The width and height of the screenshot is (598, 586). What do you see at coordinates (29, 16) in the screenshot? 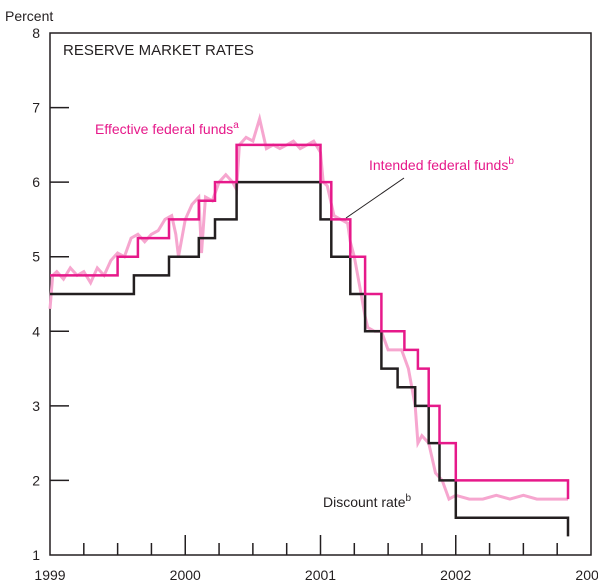
I see `y-axis-label: Percent` at bounding box center [29, 16].